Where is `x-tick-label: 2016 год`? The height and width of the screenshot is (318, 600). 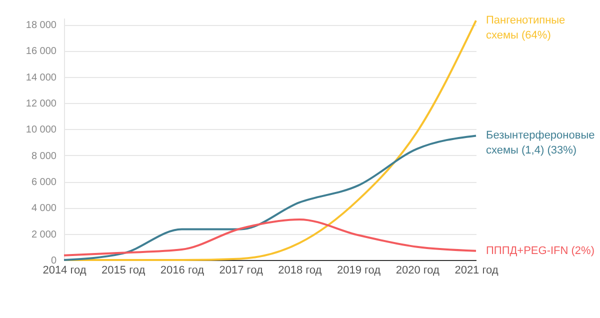 x-tick-label: 2016 год is located at coordinates (182, 270).